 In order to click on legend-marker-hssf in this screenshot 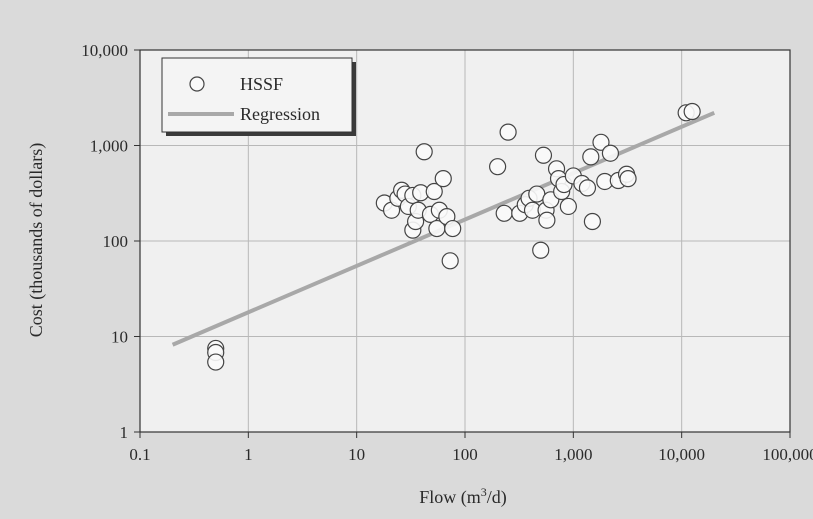, I will do `click(197, 84)`.